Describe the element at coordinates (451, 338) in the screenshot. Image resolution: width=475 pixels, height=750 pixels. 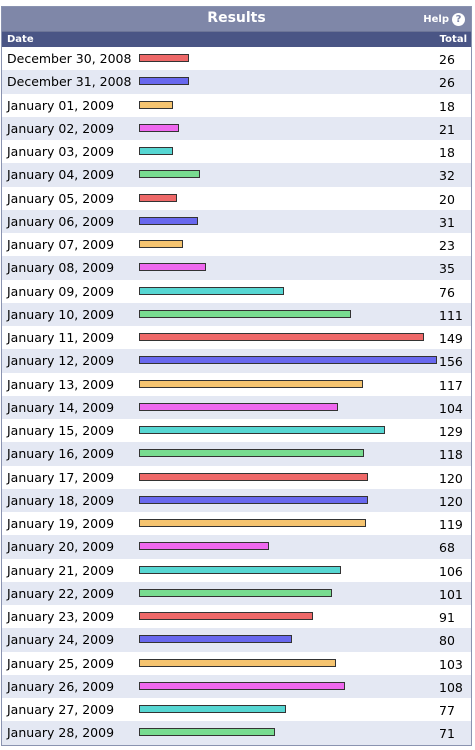
I see `row-total: 149` at that location.